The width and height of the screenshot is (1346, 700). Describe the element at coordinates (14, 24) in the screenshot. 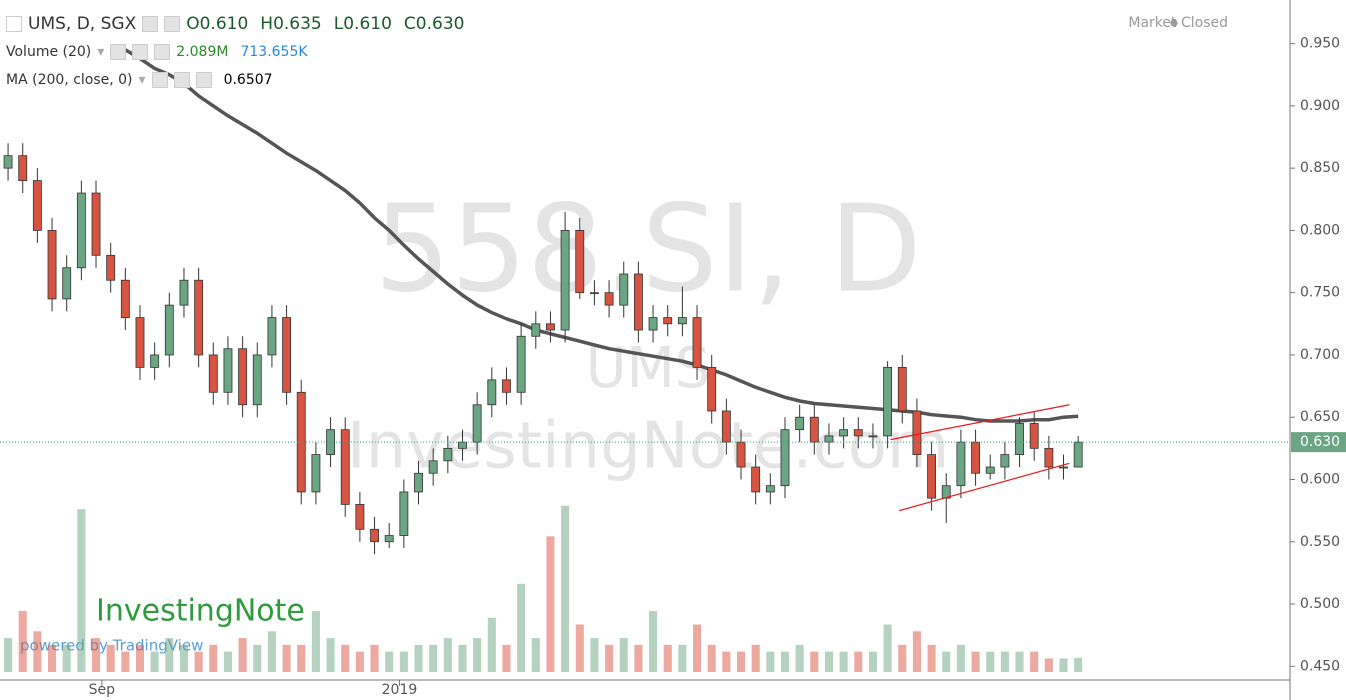

I see `collapse-icon` at that location.